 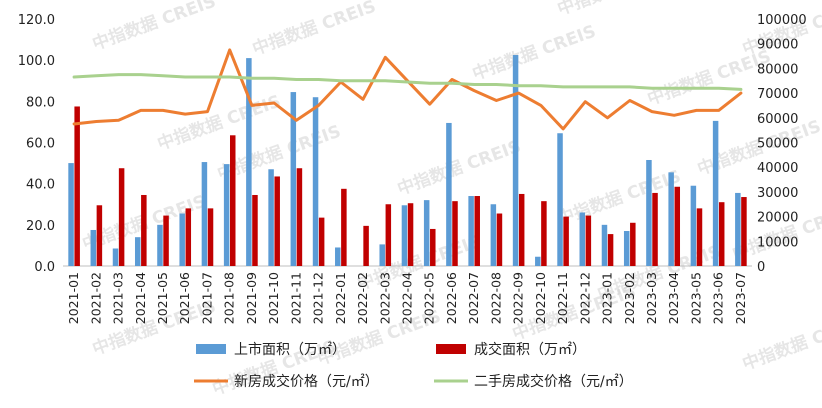 What do you see at coordinates (73, 298) in the screenshot?
I see `x-tick-label: 2021-01` at bounding box center [73, 298].